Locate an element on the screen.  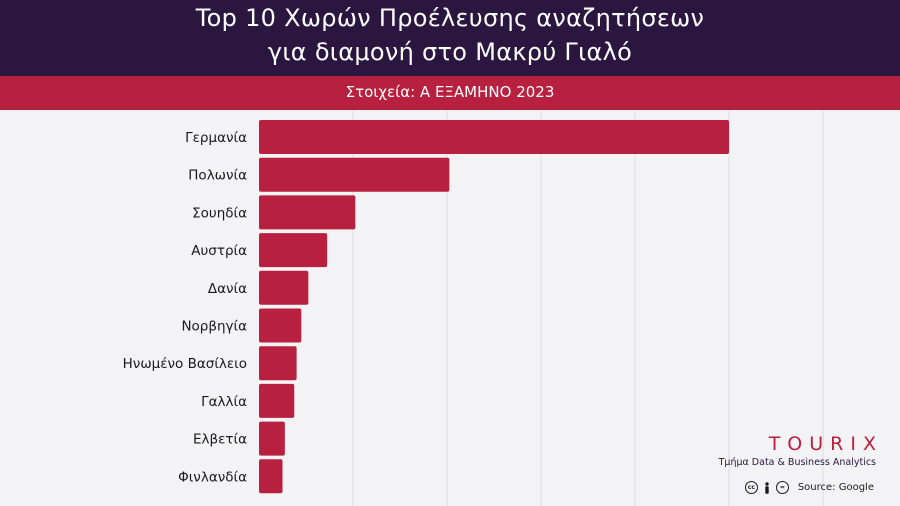
nd-icon: = is located at coordinates (782, 487).